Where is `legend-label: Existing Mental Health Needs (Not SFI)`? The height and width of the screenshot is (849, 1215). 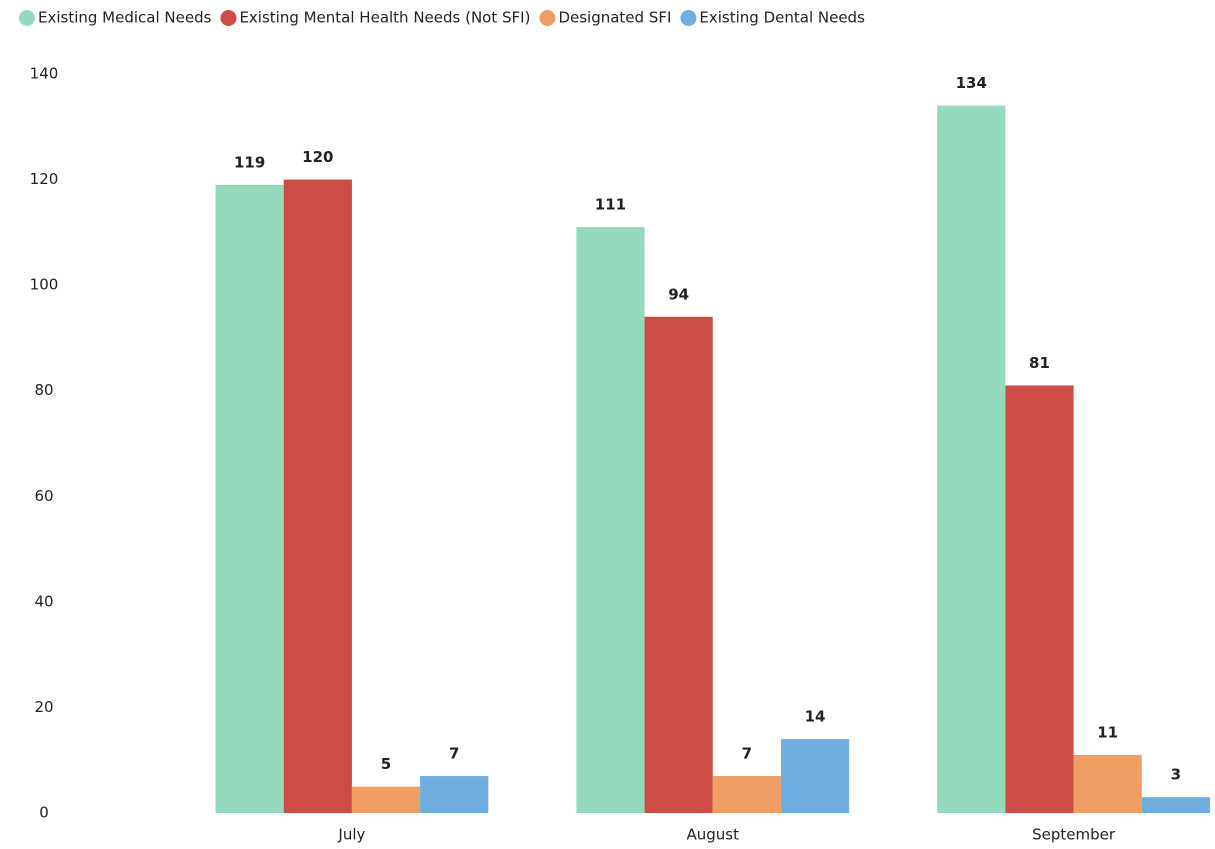
legend-label: Existing Mental Health Needs (Not SFI) is located at coordinates (384, 18).